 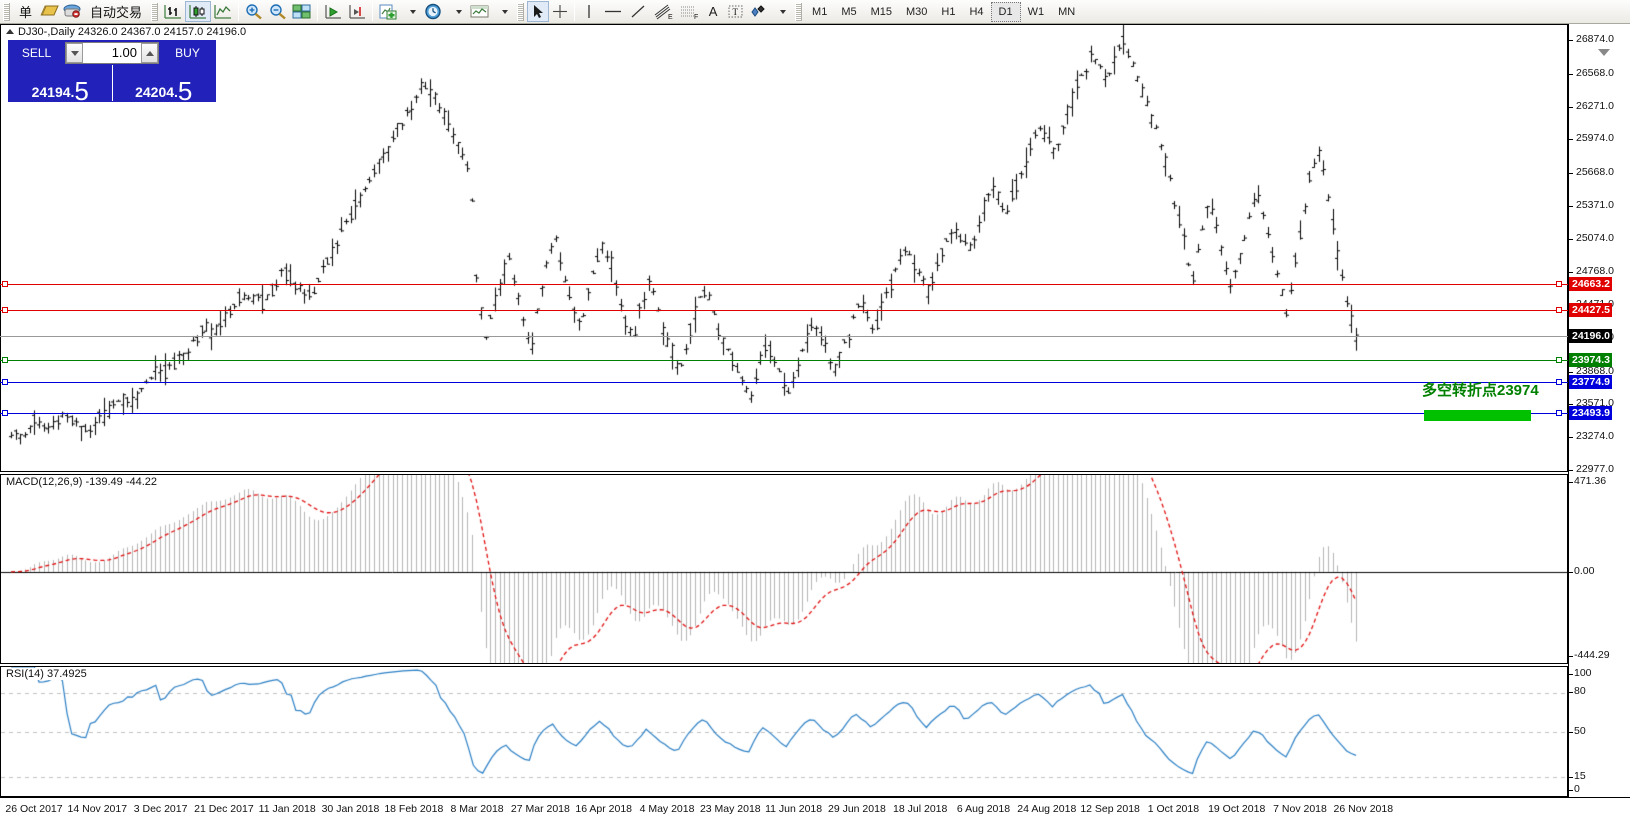 I want to click on date-tick: 18 Feb 2018, so click(x=414, y=809).